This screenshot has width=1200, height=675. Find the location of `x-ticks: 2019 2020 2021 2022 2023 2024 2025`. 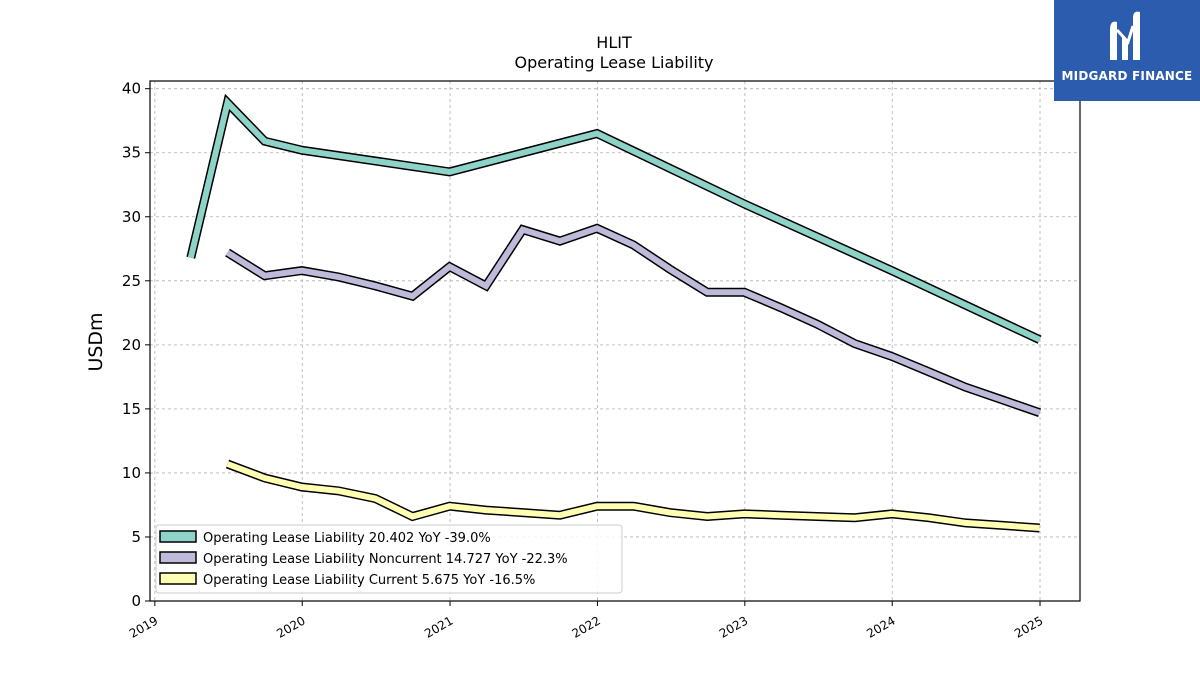

x-ticks: 2019 2020 2021 2022 2023 2024 2025 is located at coordinates (586, 621).